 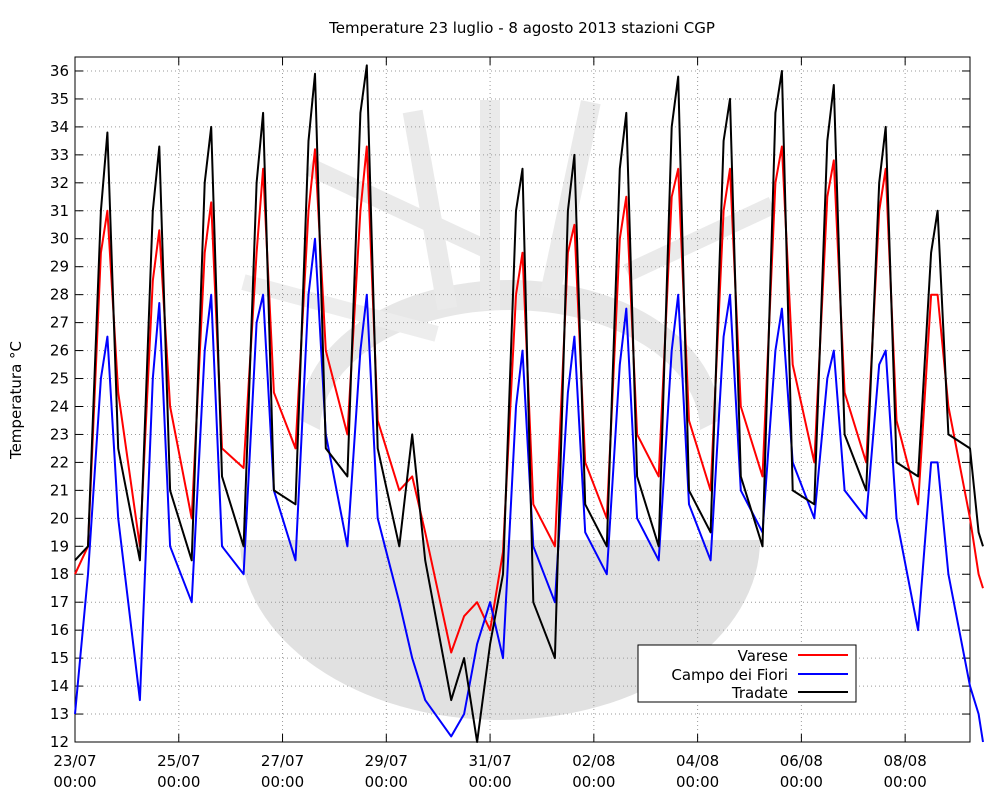 I want to click on y-tick-label: 13, so click(x=59, y=714).